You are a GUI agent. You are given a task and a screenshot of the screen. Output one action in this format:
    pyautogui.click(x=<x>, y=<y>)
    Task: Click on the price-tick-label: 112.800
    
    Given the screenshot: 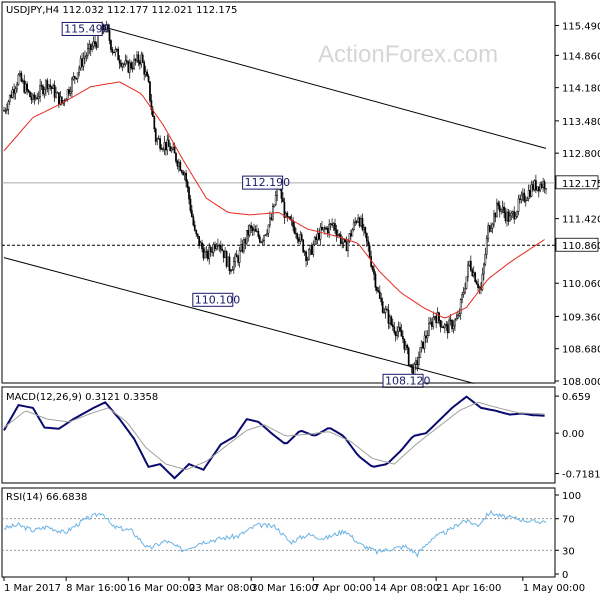 What is the action you would take?
    pyautogui.click(x=581, y=154)
    